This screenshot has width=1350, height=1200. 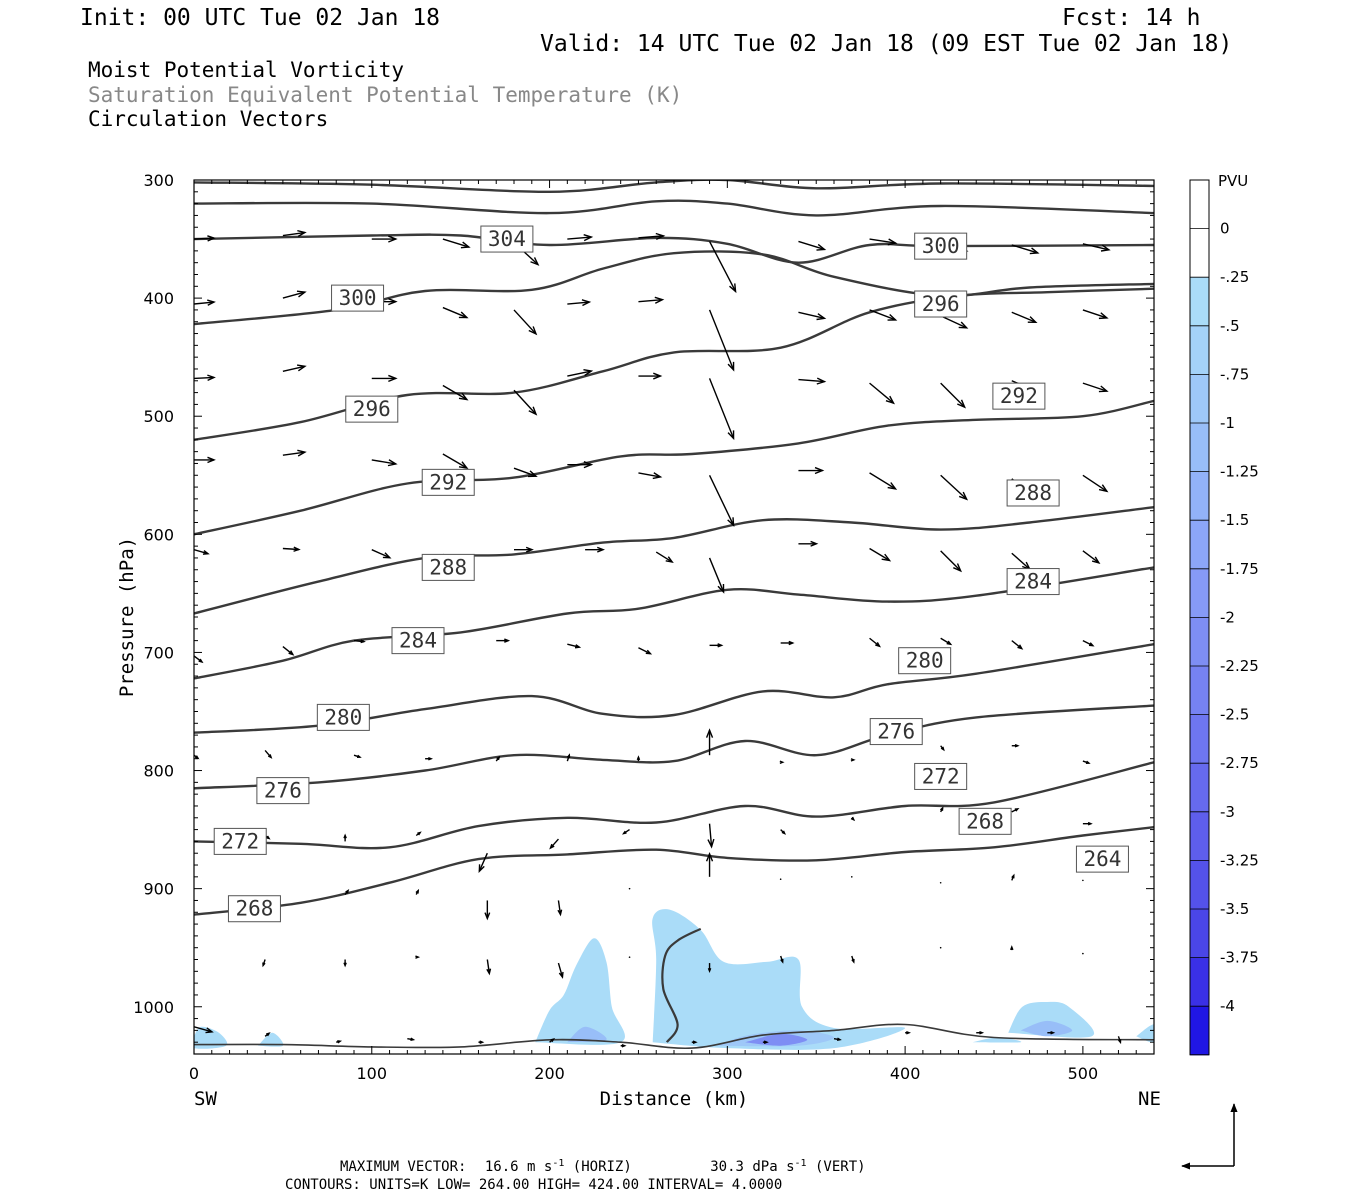 I want to click on svg-text: 280, so click(x=343, y=717).